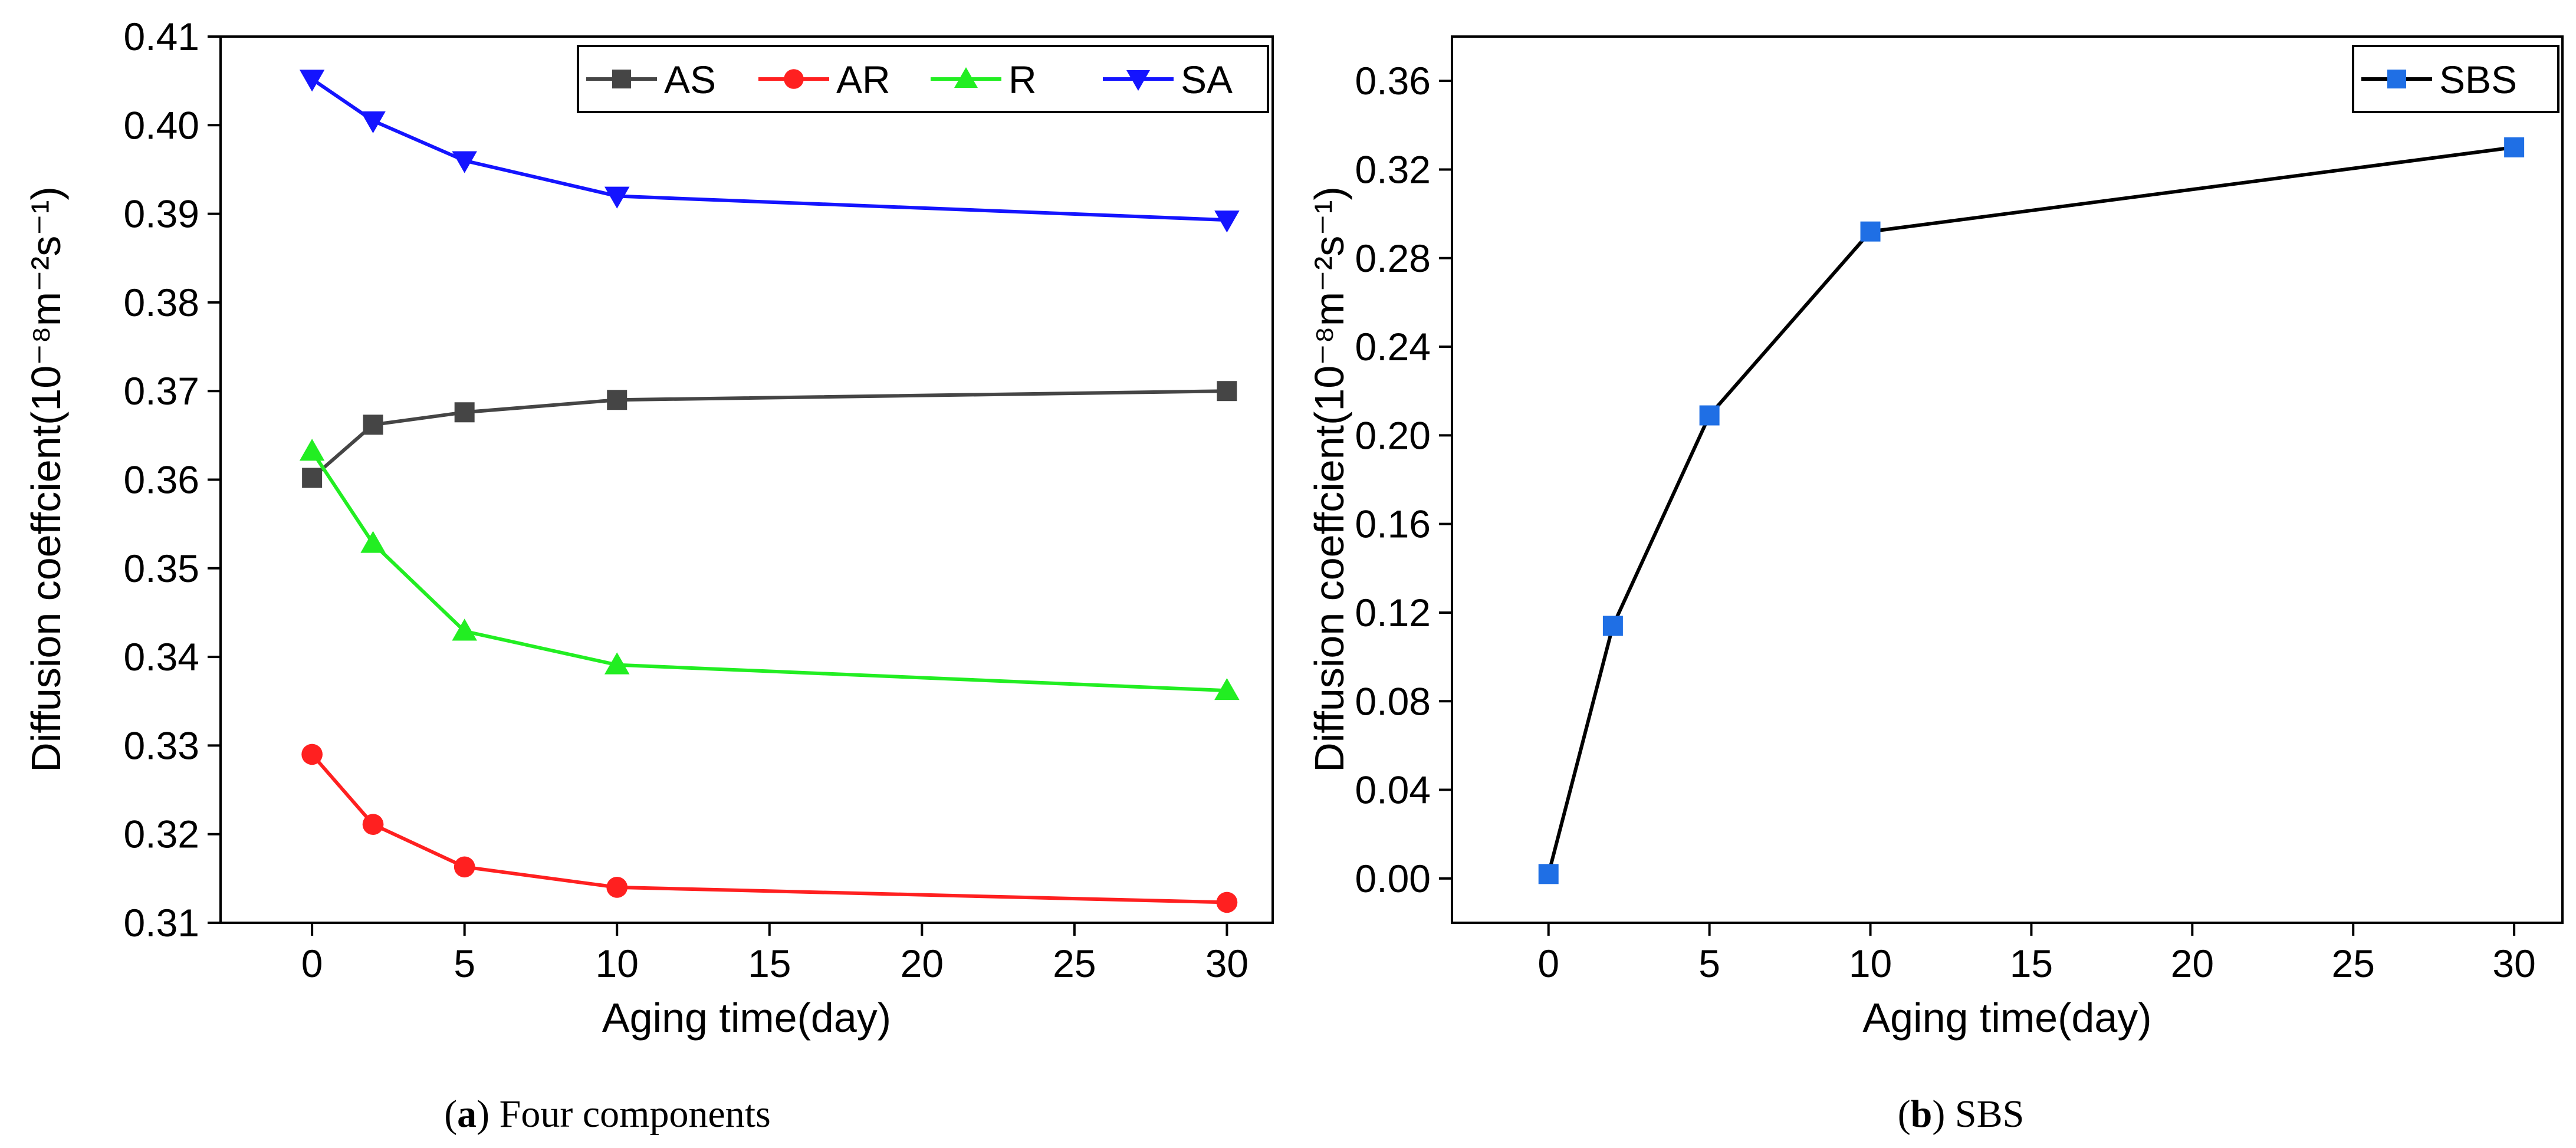  What do you see at coordinates (1393, 258) in the screenshot?
I see `y-tick-label: 0.28` at bounding box center [1393, 258].